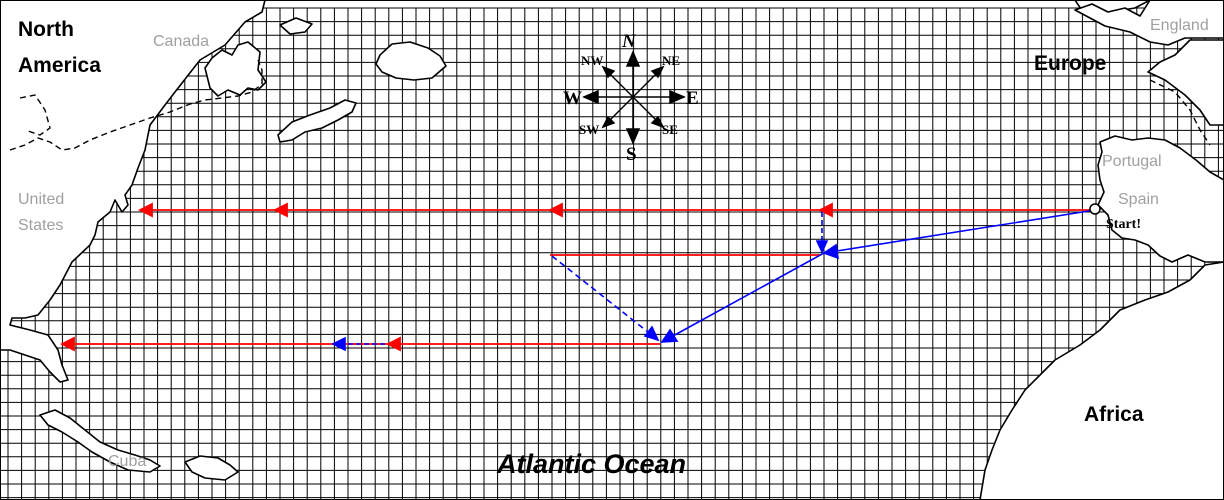 The height and width of the screenshot is (500, 1224). I want to click on red-arrow-1b, so click(280, 210).